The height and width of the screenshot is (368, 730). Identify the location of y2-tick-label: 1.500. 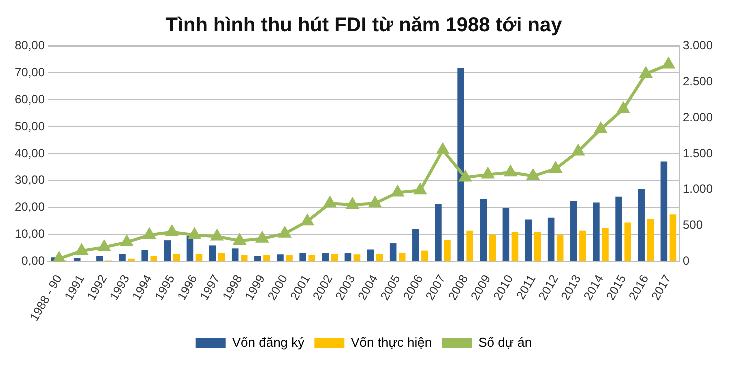
(698, 153).